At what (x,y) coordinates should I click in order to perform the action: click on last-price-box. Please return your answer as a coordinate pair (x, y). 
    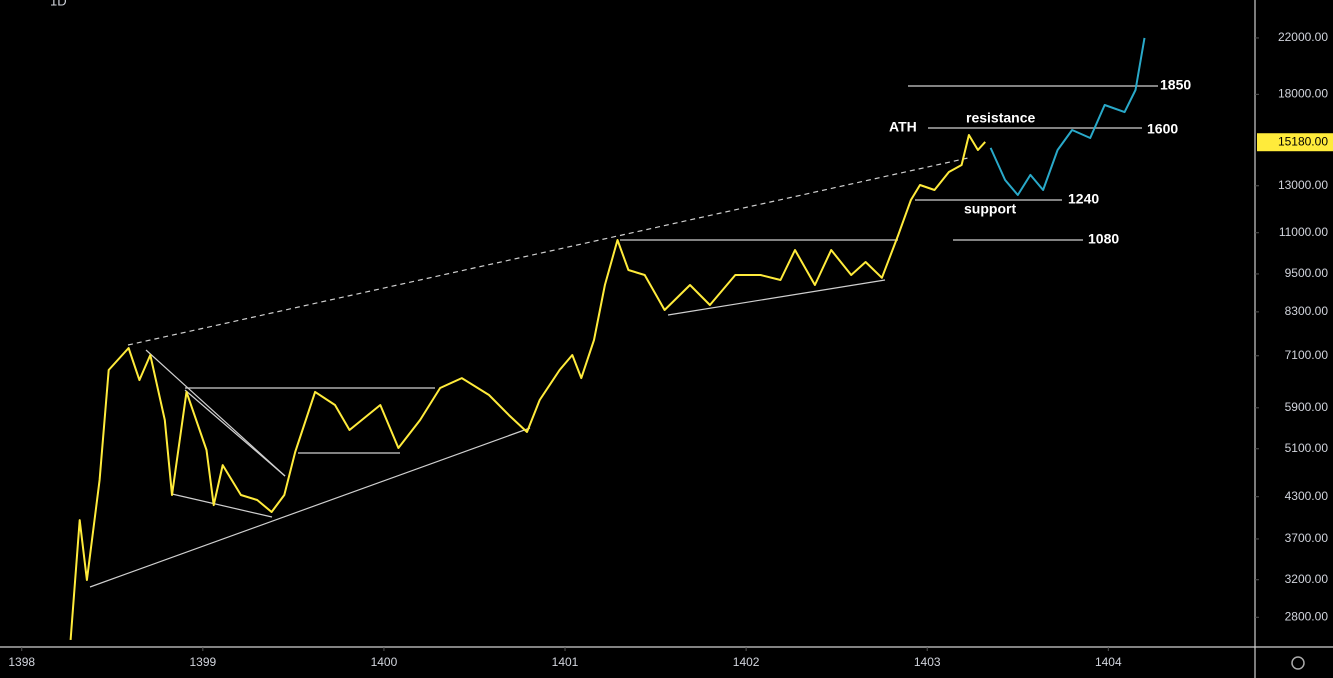
    Looking at the image, I should click on (1295, 142).